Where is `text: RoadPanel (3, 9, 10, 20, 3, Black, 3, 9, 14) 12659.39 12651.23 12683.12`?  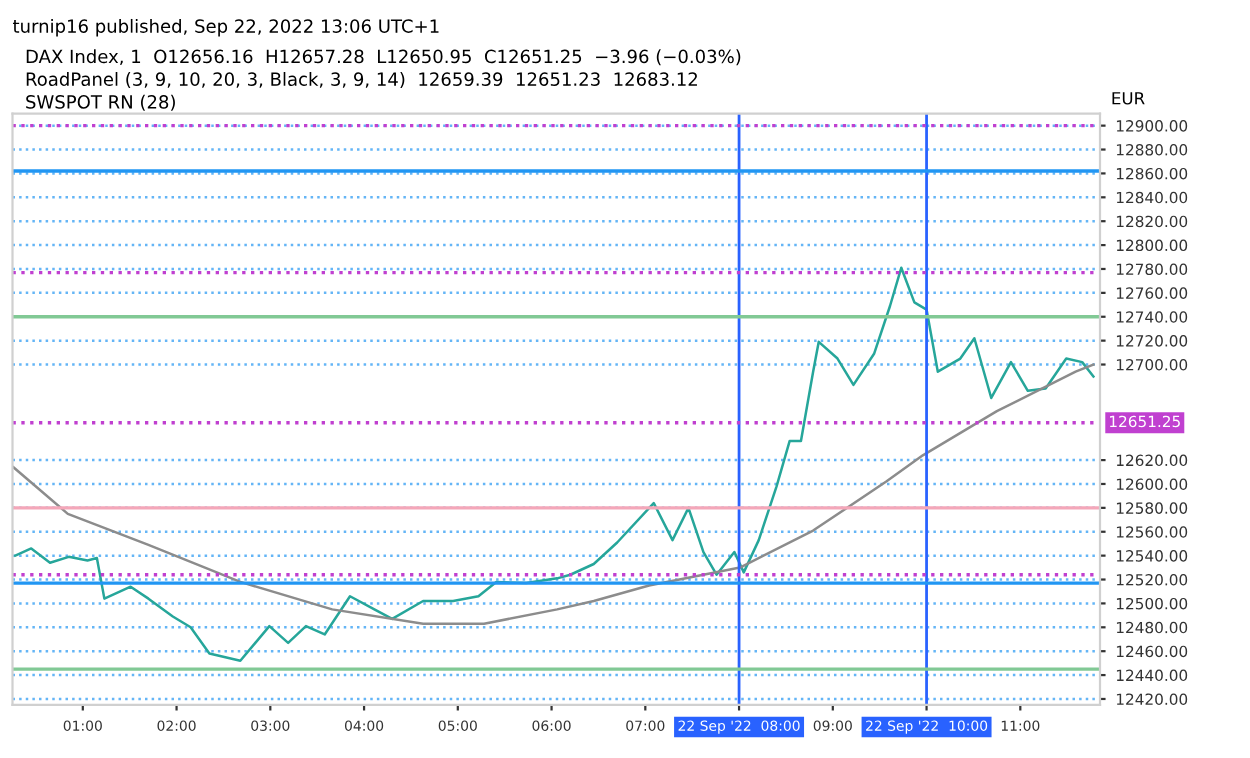 text: RoadPanel (3, 9, 10, 20, 3, Black, 3, 9, 14) 12659.39 12651.23 12683.12 is located at coordinates (361, 80).